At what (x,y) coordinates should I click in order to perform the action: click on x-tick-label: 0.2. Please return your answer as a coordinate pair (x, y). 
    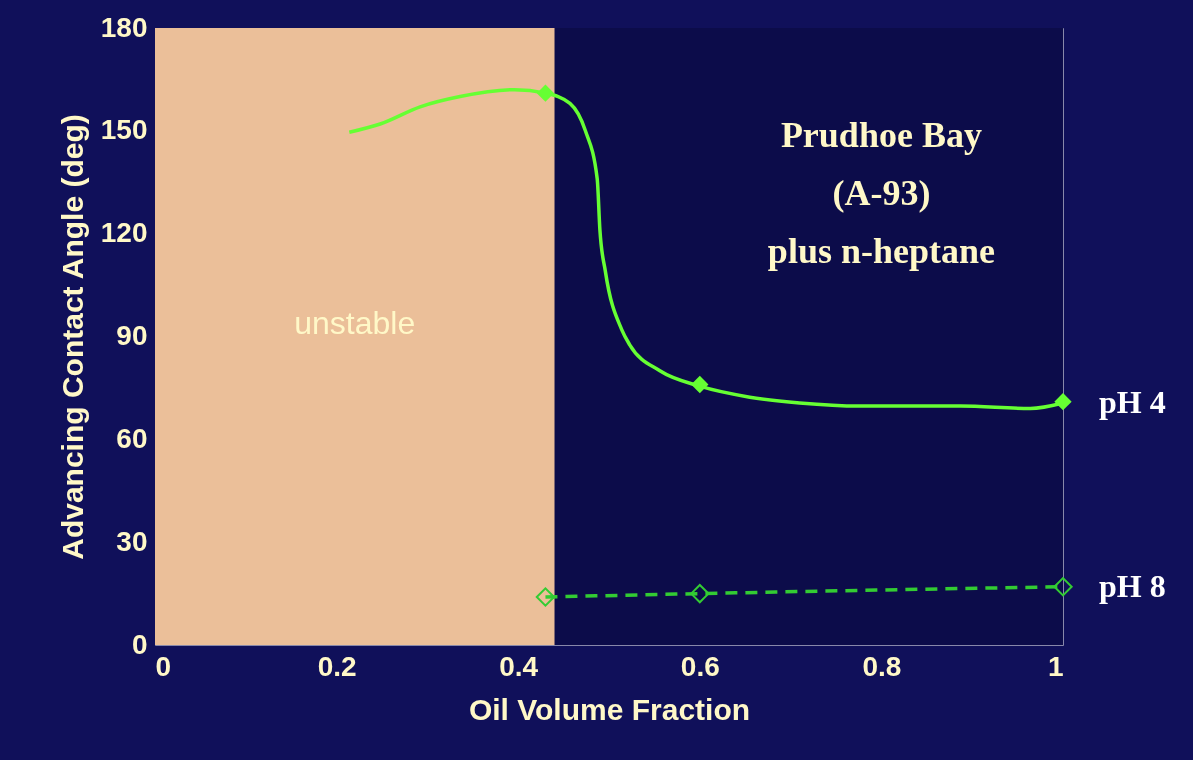
    Looking at the image, I should click on (337, 666).